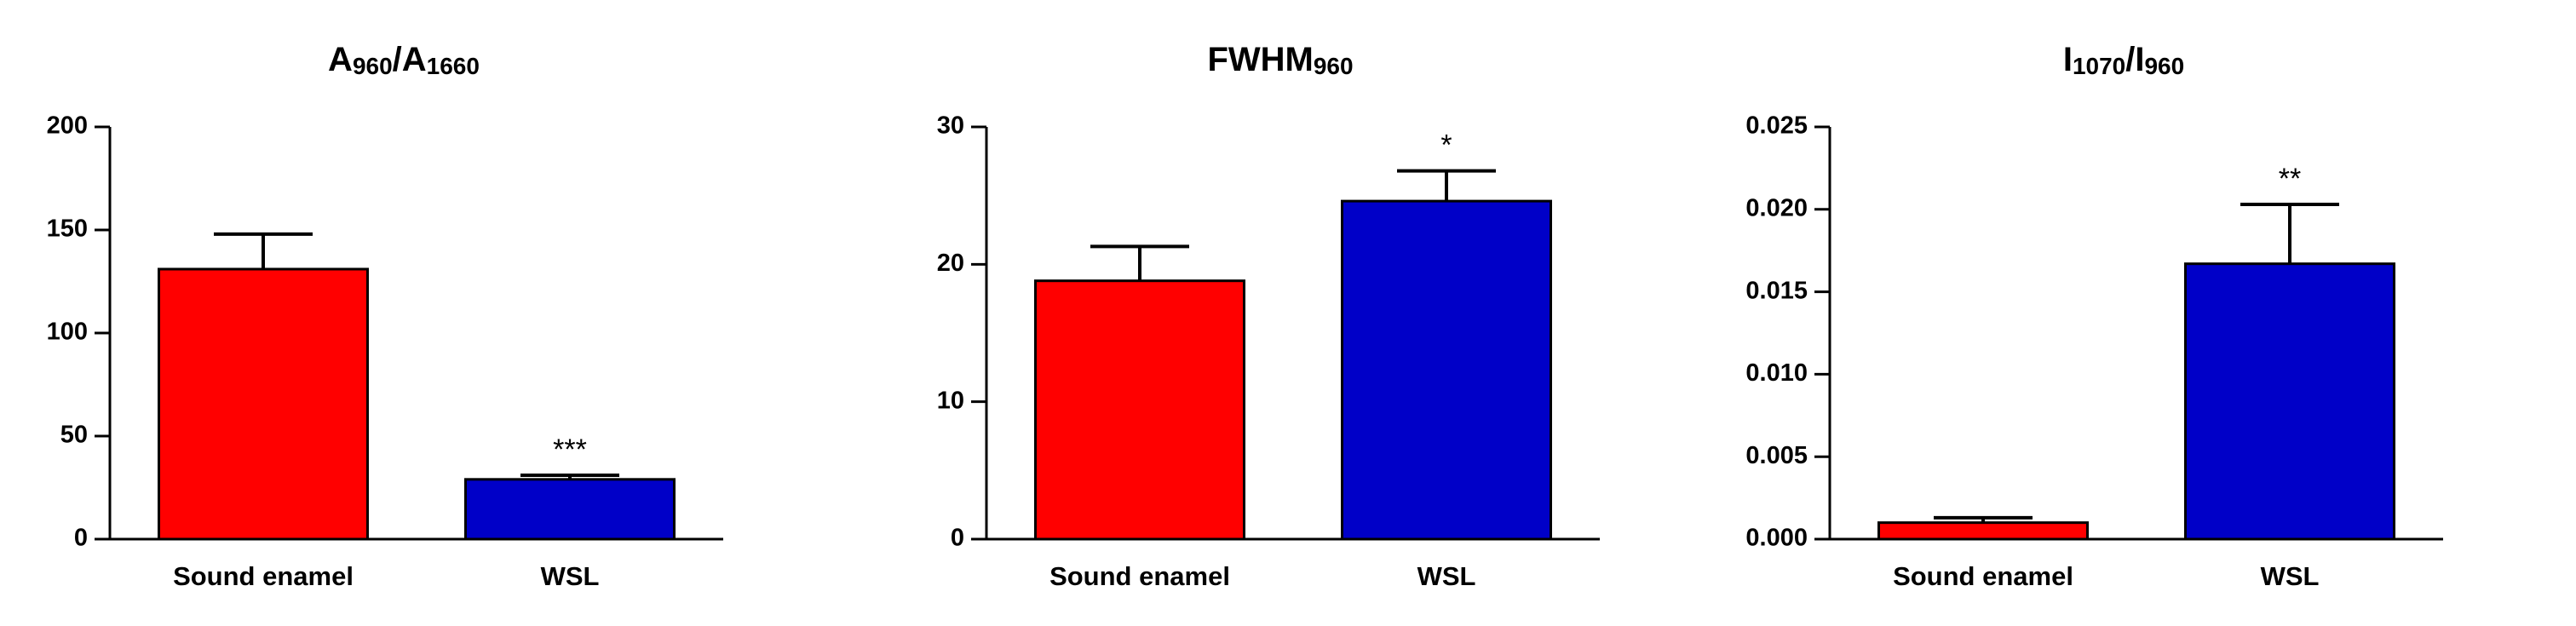 This screenshot has width=2576, height=626. What do you see at coordinates (2290, 179) in the screenshot?
I see `significance: **` at bounding box center [2290, 179].